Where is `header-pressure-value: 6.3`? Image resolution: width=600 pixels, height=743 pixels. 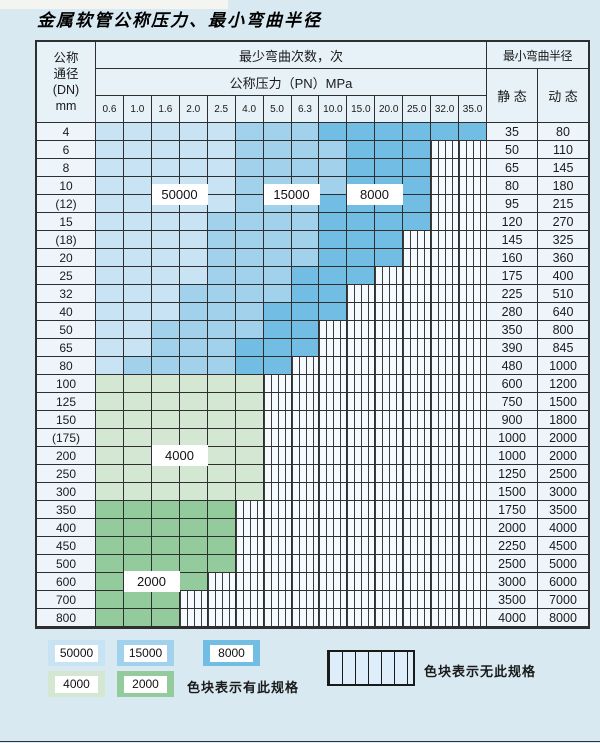 header-pressure-value: 6.3 is located at coordinates (305, 109).